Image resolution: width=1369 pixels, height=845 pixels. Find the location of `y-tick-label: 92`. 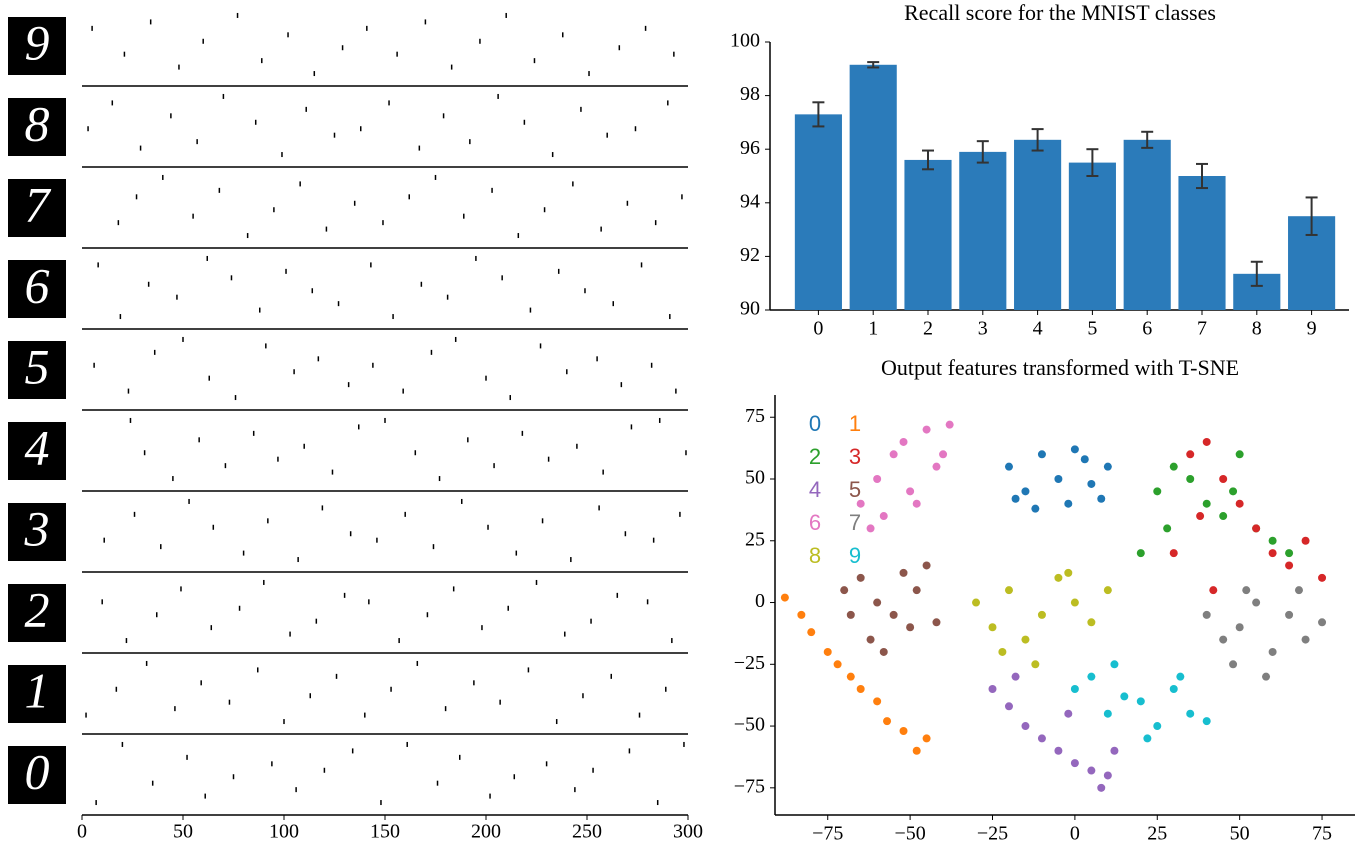

y-tick-label: 92 is located at coordinates (750, 255).